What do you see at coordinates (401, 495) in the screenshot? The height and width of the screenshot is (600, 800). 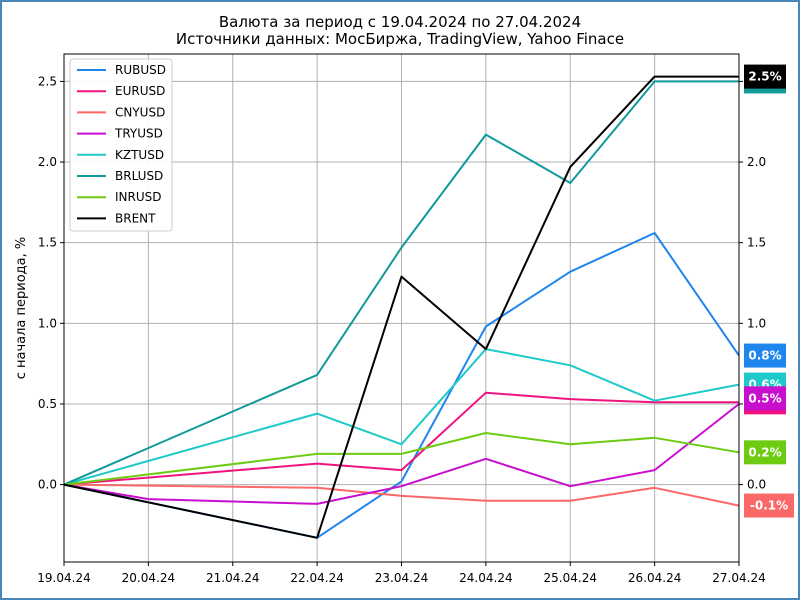 I see `series-line-cnyusd` at bounding box center [401, 495].